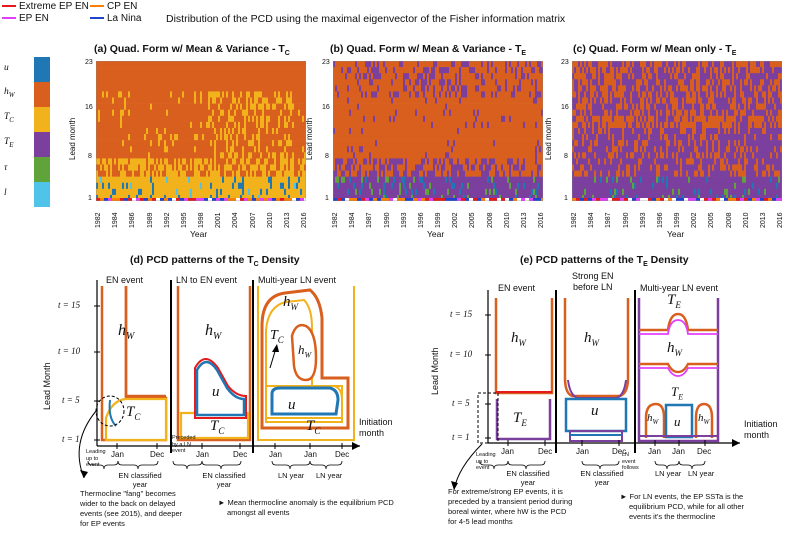 The height and width of the screenshot is (545, 793). What do you see at coordinates (9, 143) in the screenshot?
I see `colorbar-label-te: TE` at bounding box center [9, 143].